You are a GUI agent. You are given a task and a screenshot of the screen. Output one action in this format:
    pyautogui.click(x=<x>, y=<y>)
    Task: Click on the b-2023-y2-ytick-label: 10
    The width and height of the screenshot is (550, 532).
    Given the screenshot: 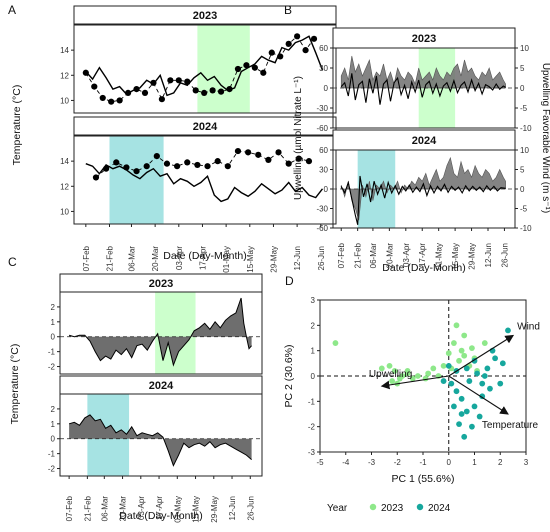 What is the action you would take?
    pyautogui.click(x=524, y=48)
    